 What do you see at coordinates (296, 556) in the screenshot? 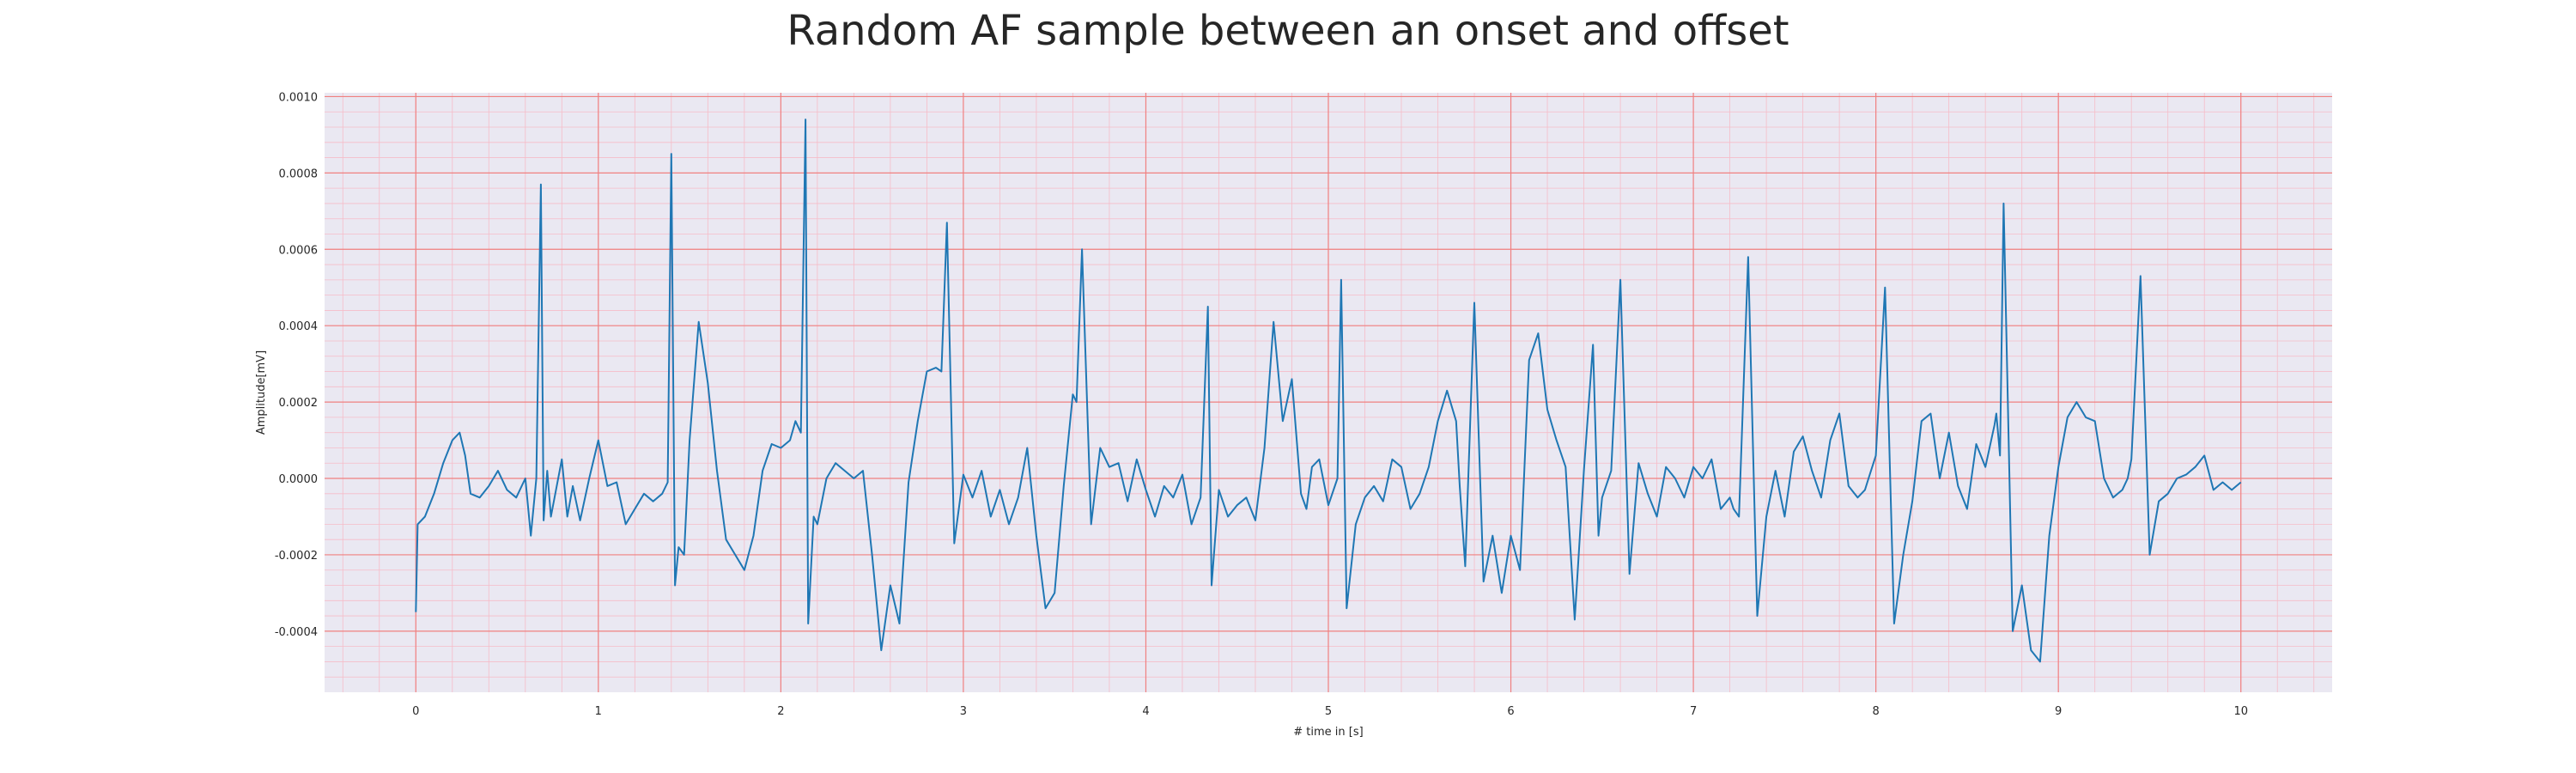
I see `y-tick-label: -0.0002` at bounding box center [296, 556].